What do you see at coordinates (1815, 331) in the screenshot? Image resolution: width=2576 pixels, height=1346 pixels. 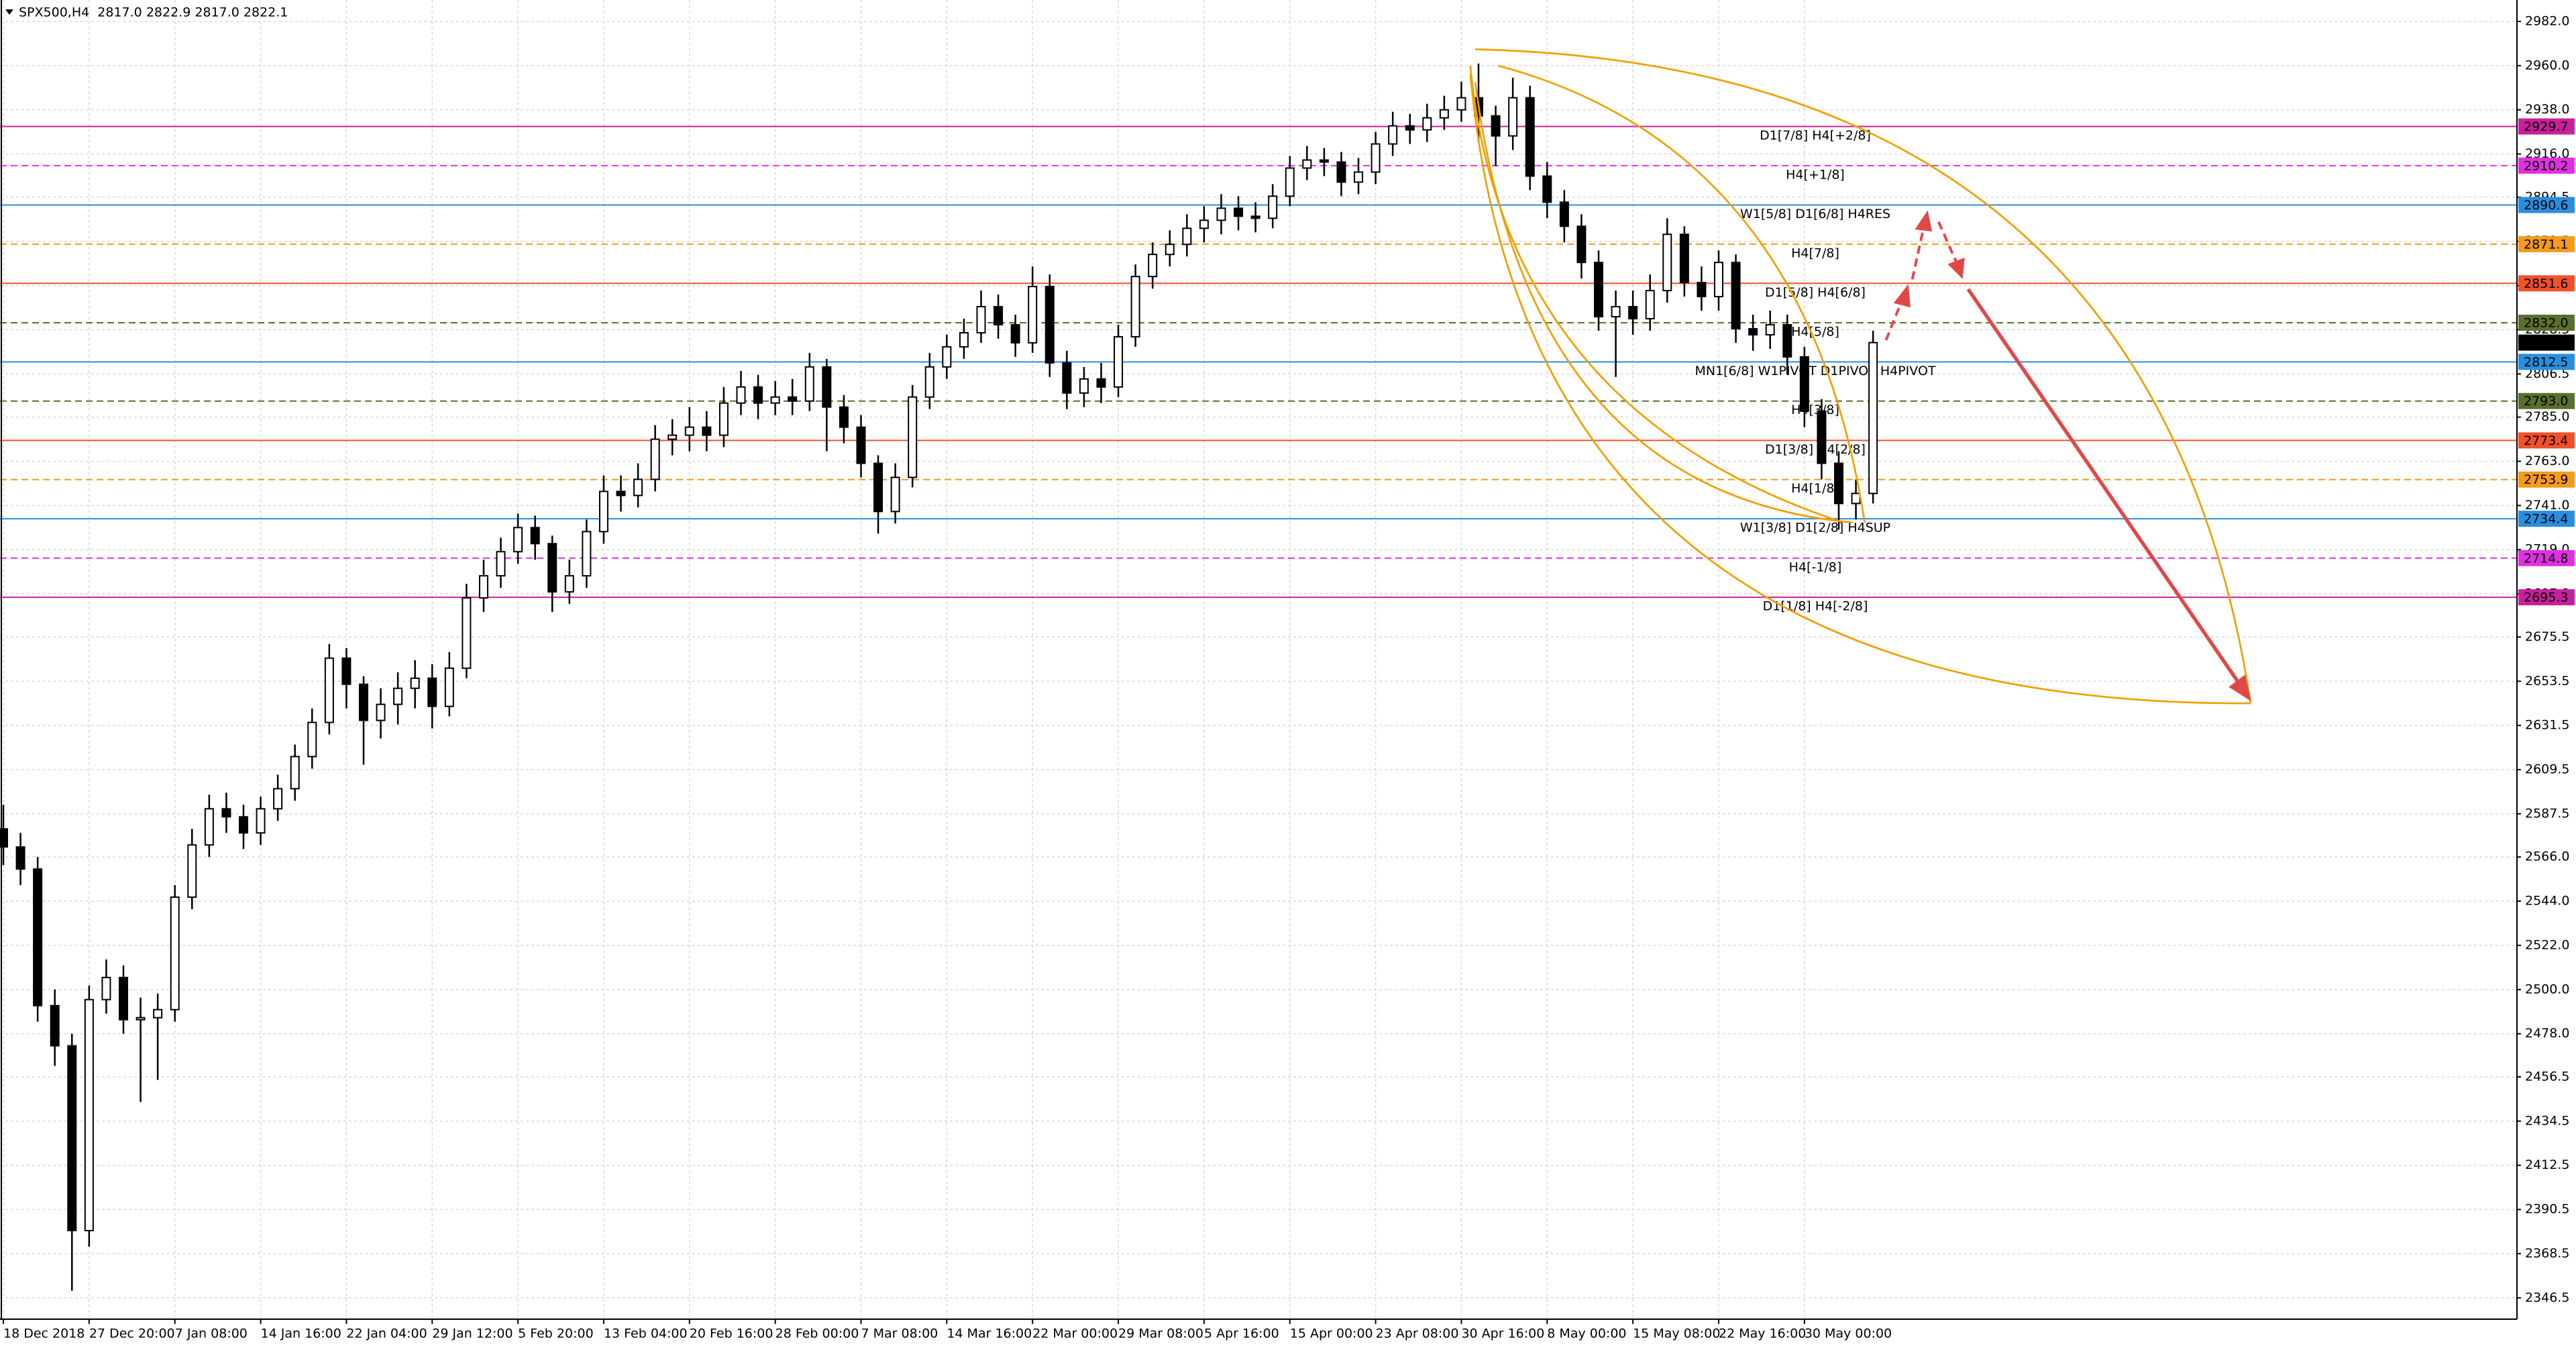 I see `level-name: H4[5/8]` at bounding box center [1815, 331].